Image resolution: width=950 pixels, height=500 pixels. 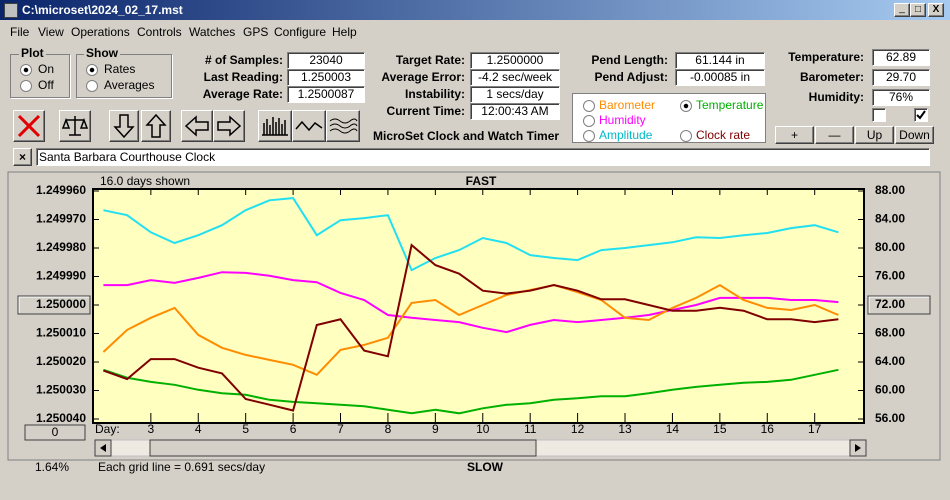 What do you see at coordinates (212, 32) in the screenshot?
I see `menu-item: Watches` at bounding box center [212, 32].